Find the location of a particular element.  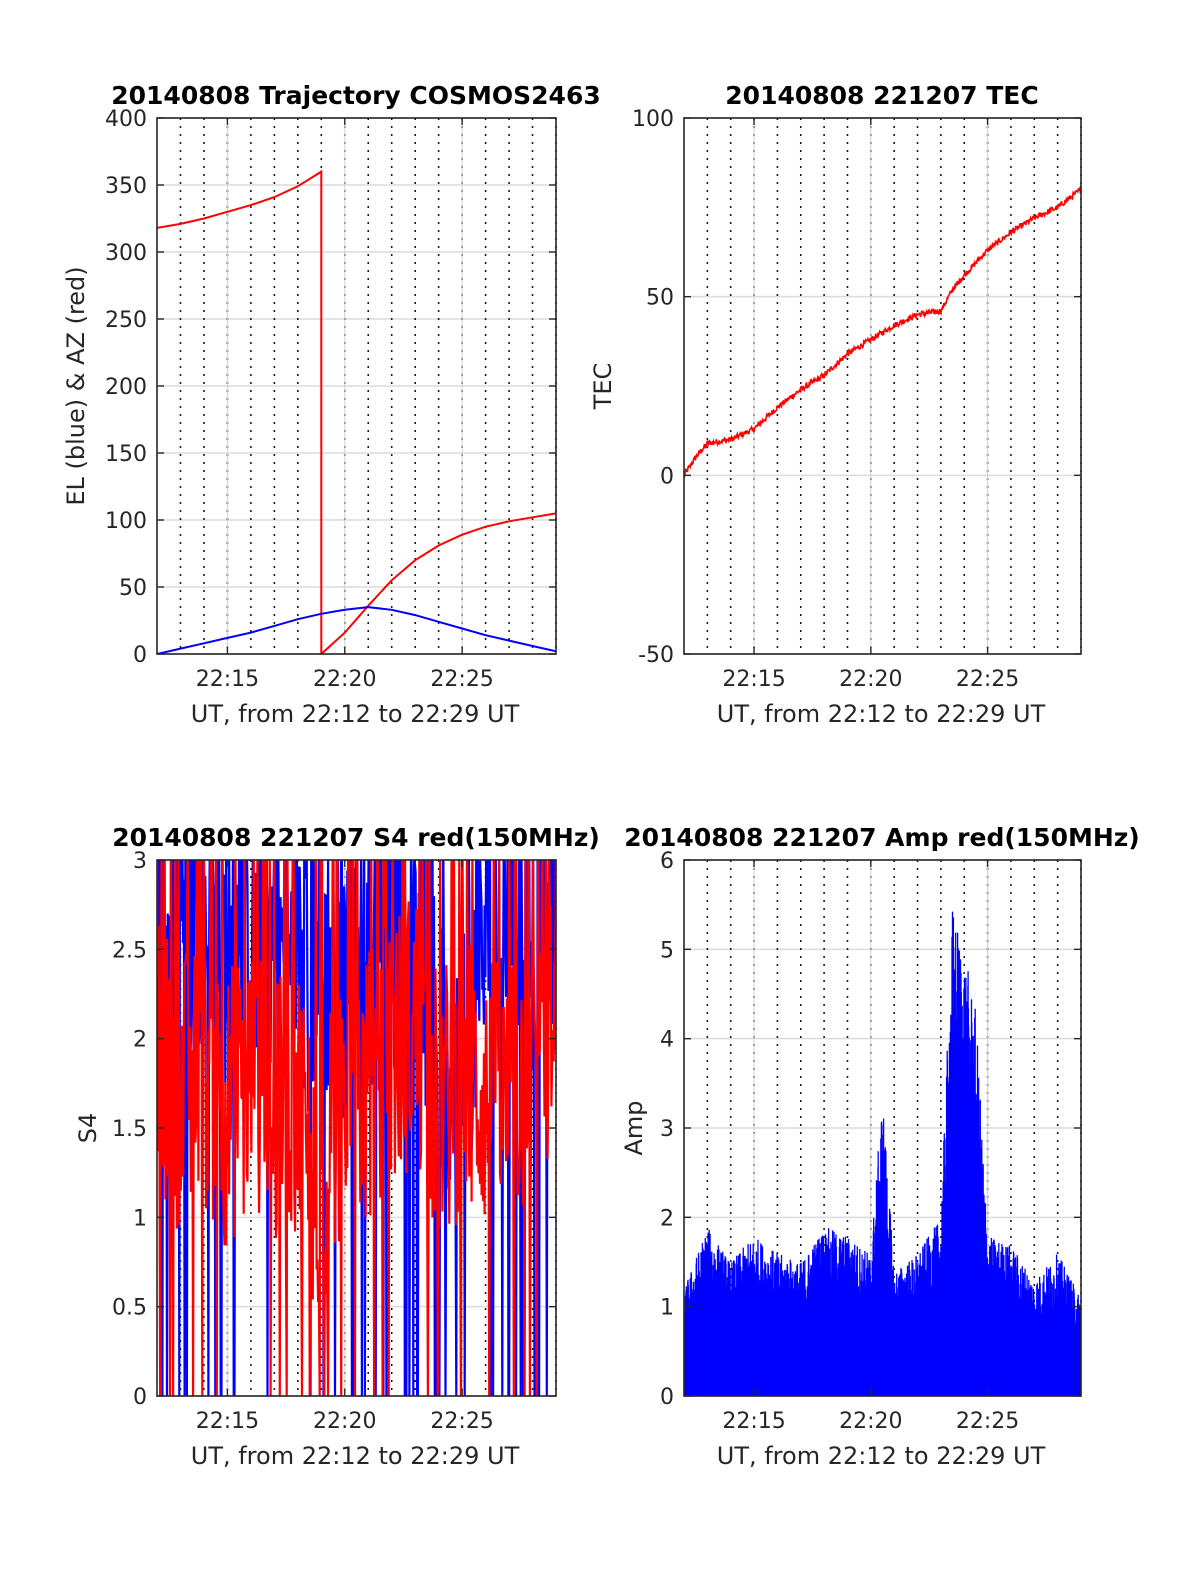

y-tick-label: 150 is located at coordinates (126, 454).